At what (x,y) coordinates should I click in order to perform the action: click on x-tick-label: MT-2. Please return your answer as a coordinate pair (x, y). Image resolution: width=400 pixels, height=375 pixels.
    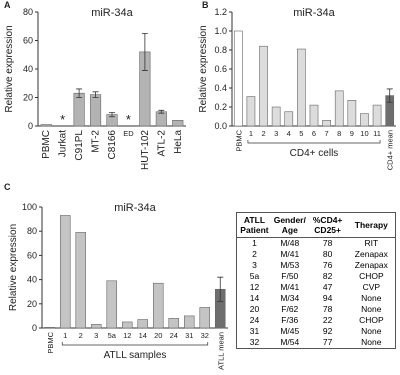
    Looking at the image, I should click on (96, 141).